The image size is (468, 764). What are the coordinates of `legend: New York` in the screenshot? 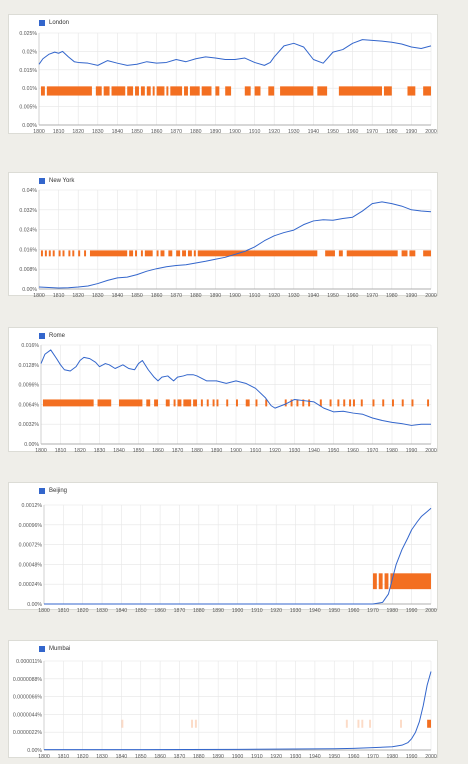 It's located at (56, 181).